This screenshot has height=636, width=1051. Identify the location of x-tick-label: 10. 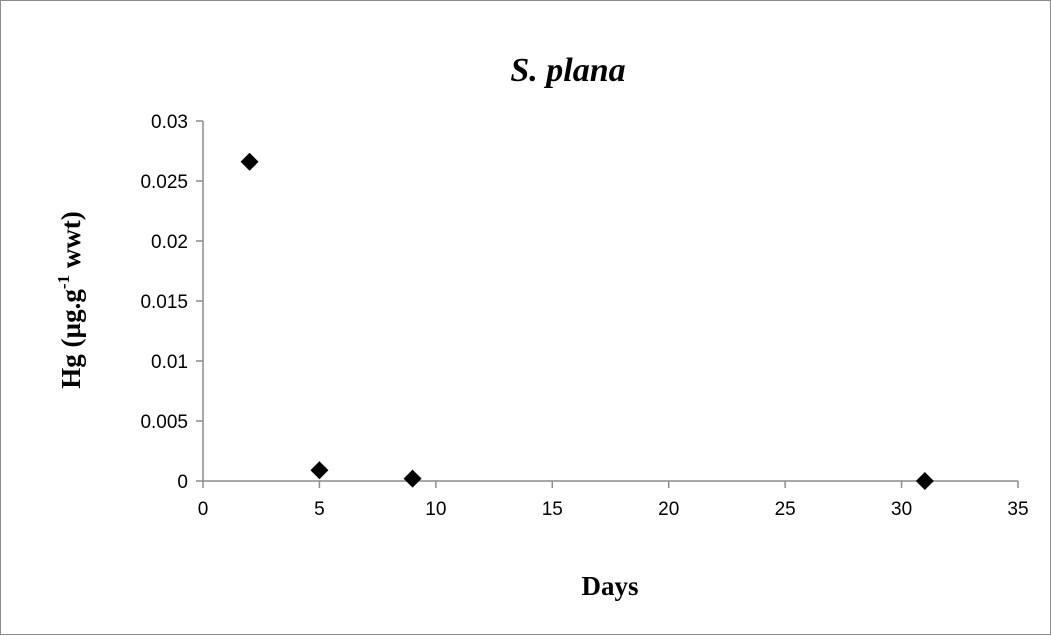
(435, 509).